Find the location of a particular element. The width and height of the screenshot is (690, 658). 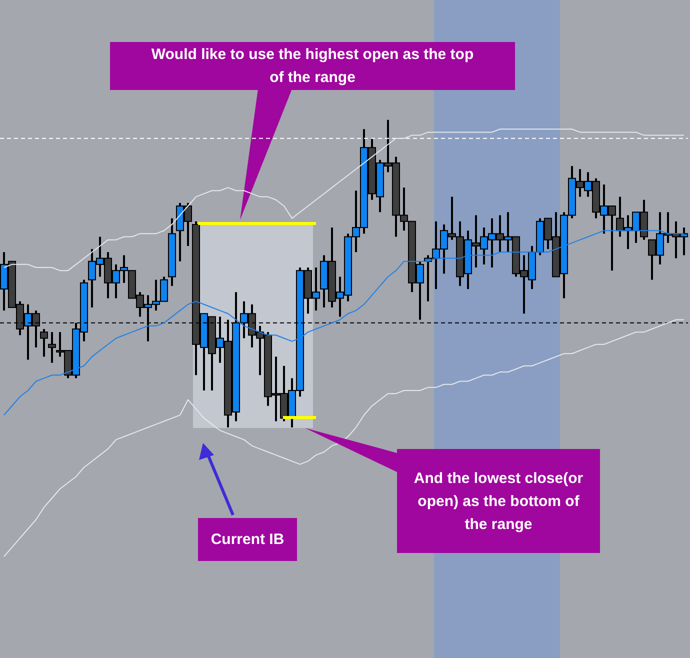

text: Would like to use the highest open as the top of the range is located at coordinates (312, 66).